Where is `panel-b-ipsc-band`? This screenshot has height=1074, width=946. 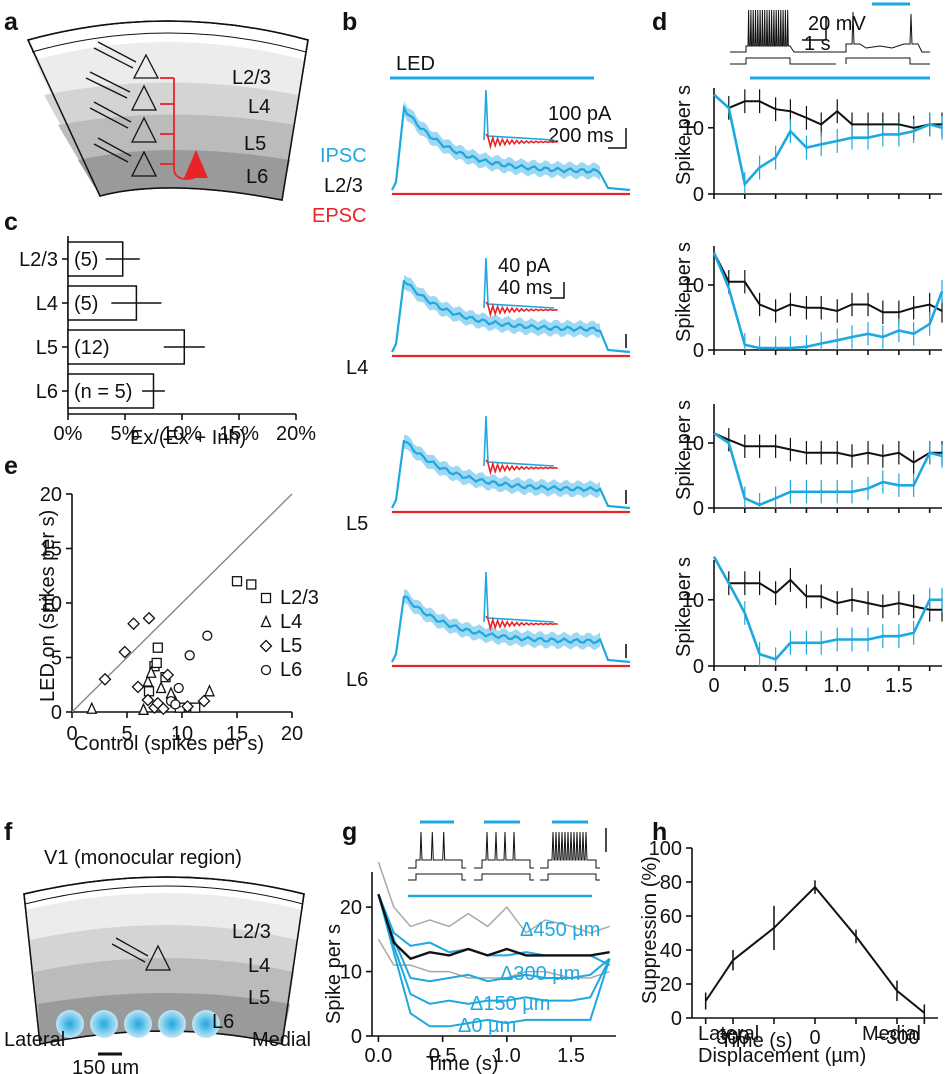 panel-b-ipsc-band is located at coordinates (502, 619).